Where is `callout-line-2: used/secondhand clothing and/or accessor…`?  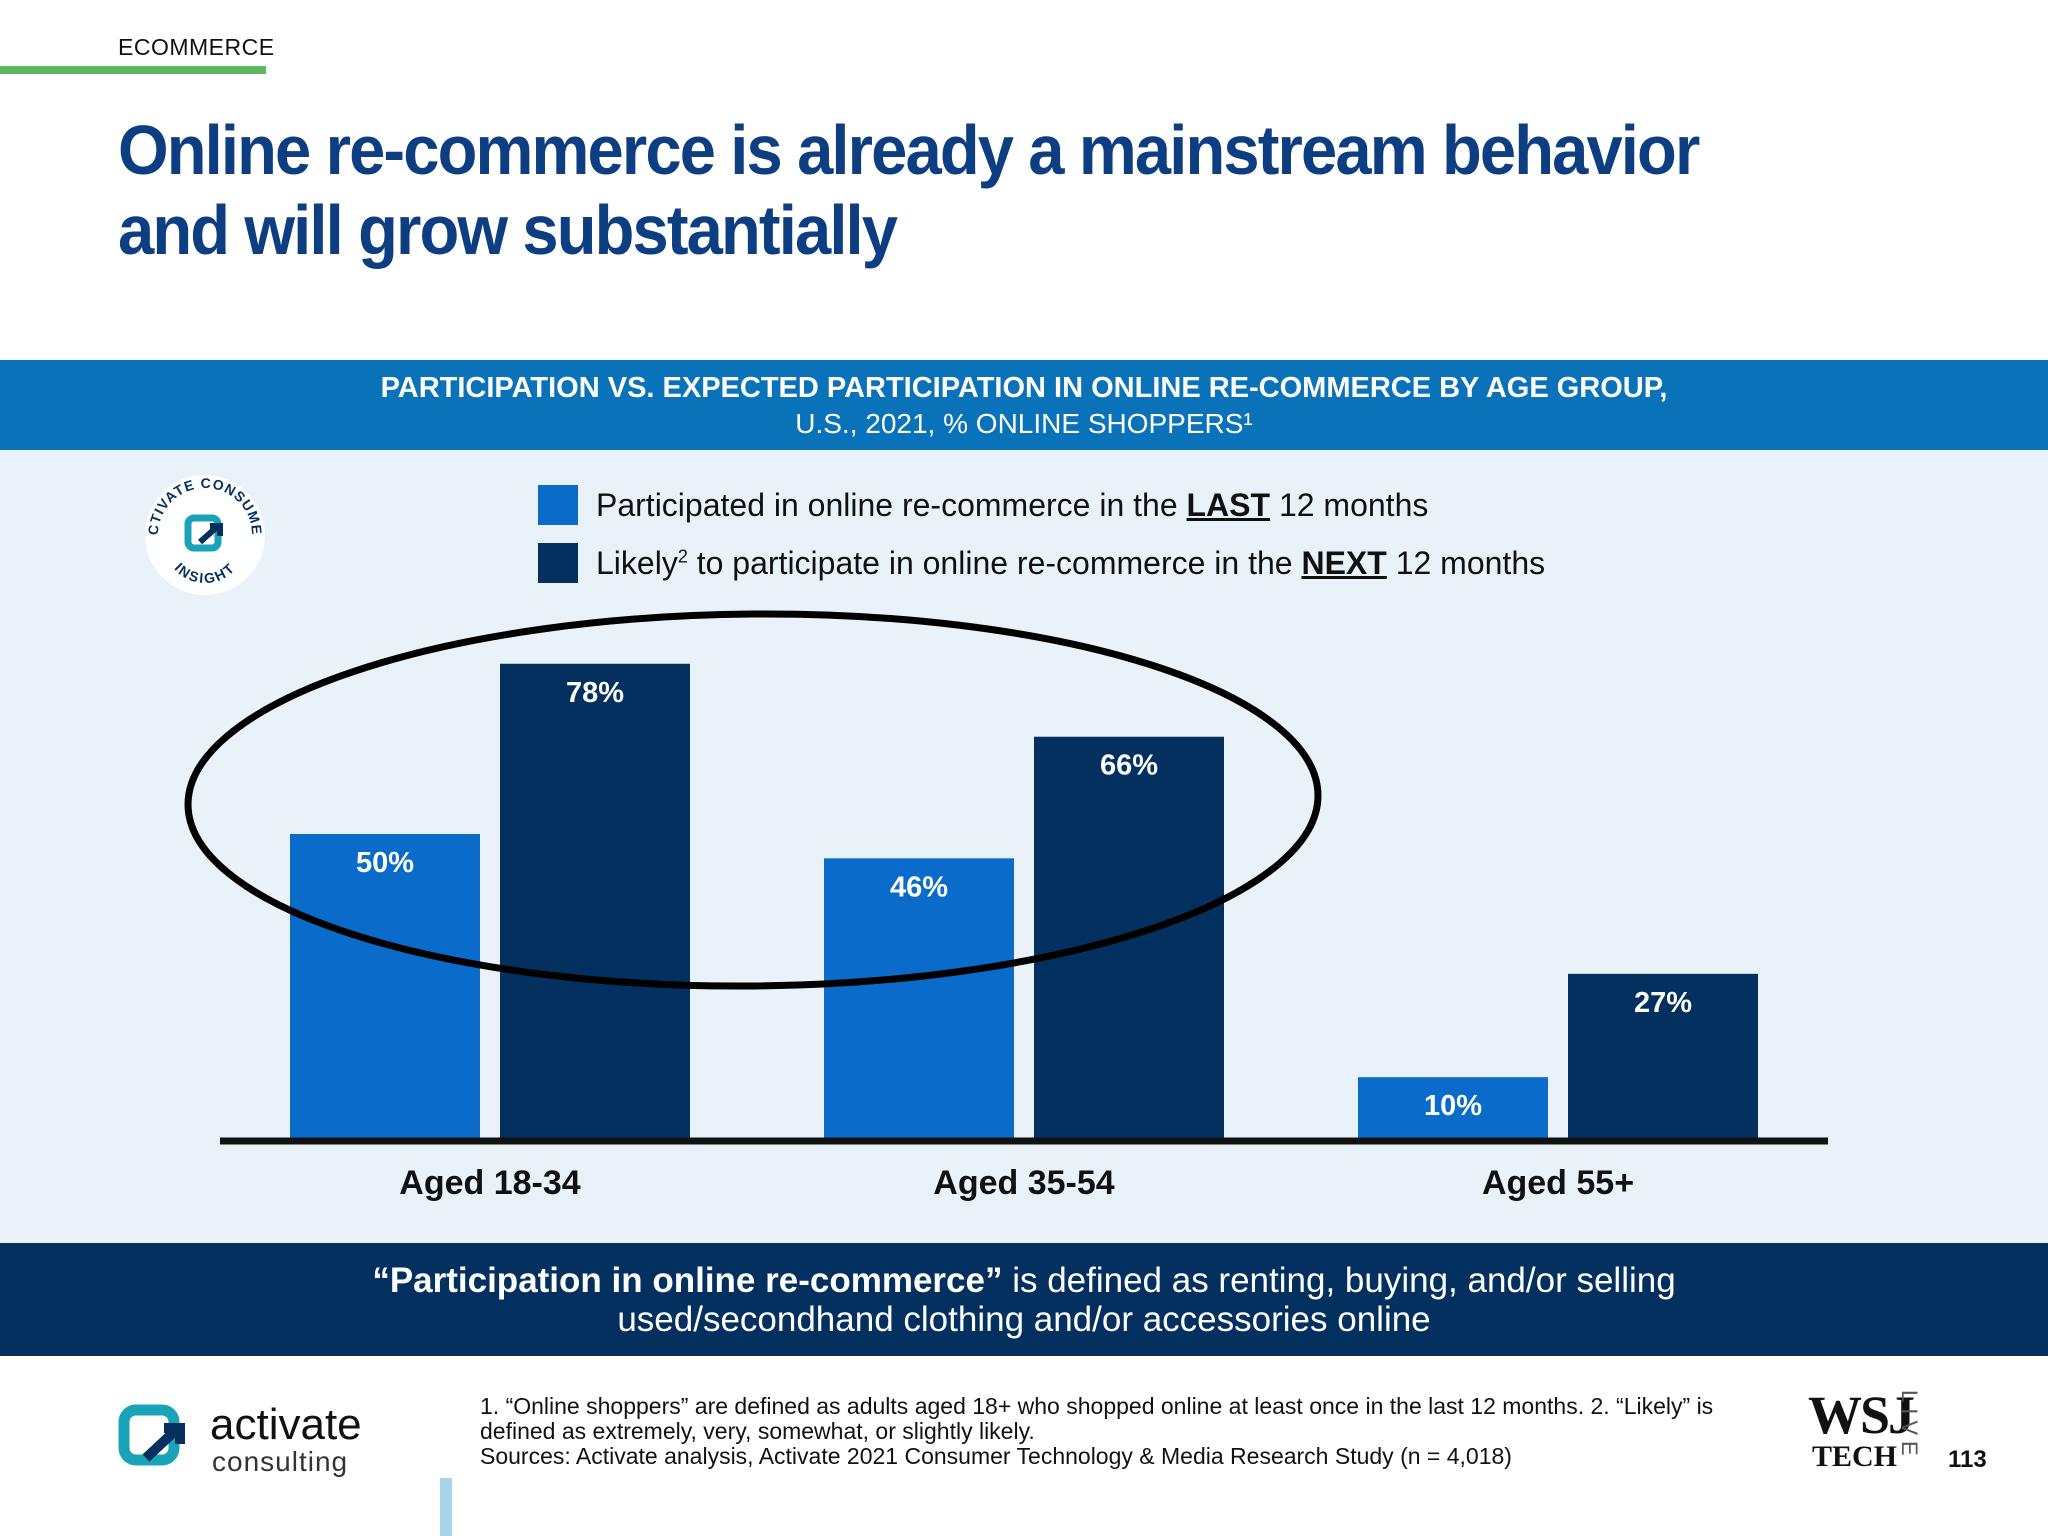 callout-line-2: used/secondhand clothing and/or accessor… is located at coordinates (1024, 1319).